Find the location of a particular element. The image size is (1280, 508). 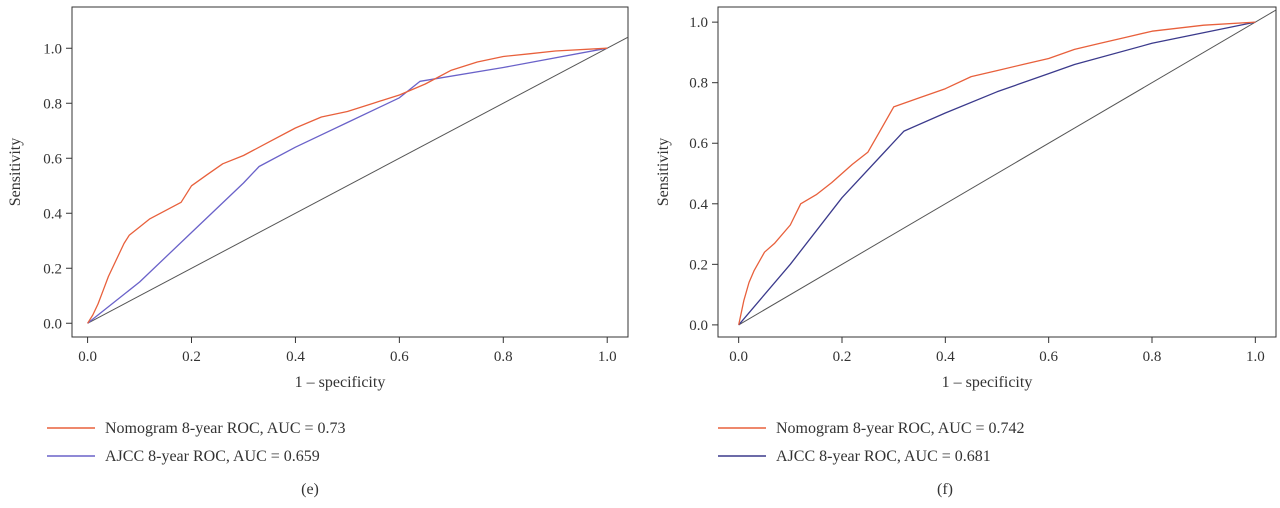

legend-label-ajcc: AJCC 8-year ROC, AUC = 0.659 is located at coordinates (212, 456).